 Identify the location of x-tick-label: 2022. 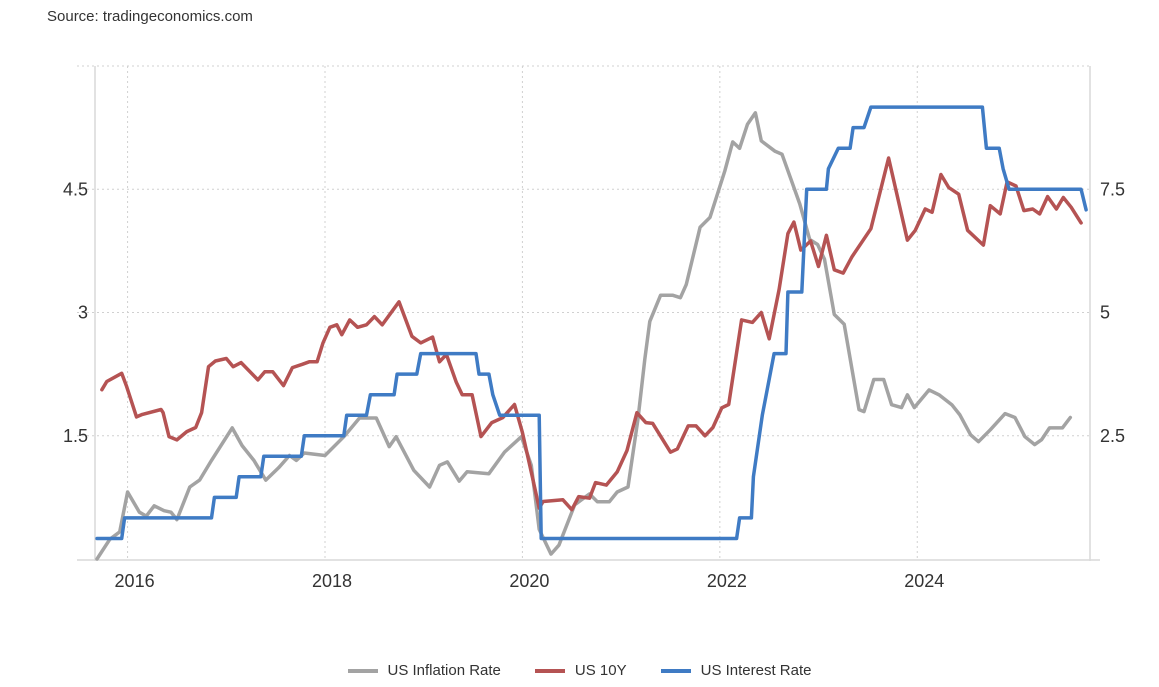
(727, 581).